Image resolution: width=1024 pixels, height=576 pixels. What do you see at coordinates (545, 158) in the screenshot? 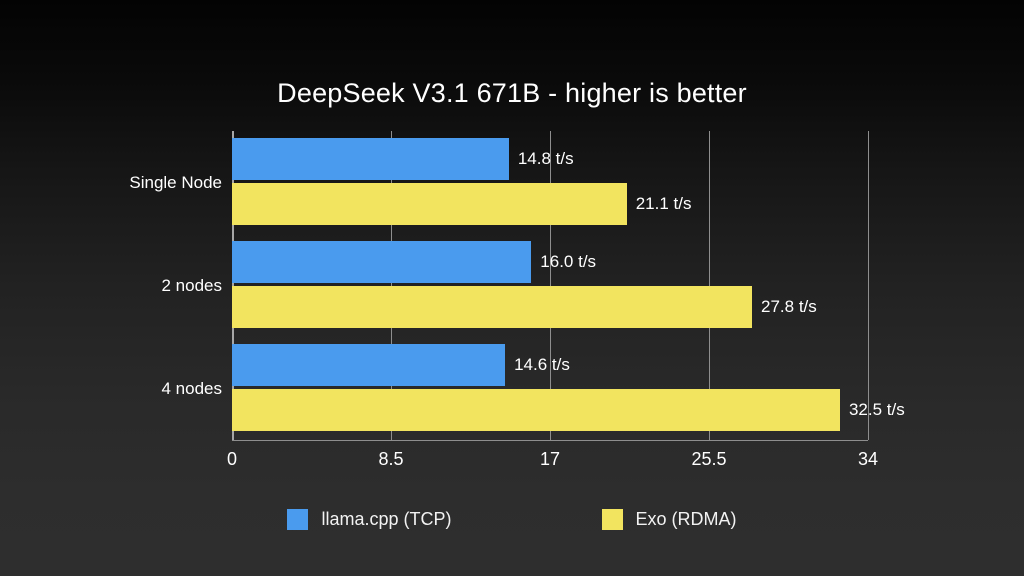
I see `bar-value-label: 14.8 t/s` at bounding box center [545, 158].